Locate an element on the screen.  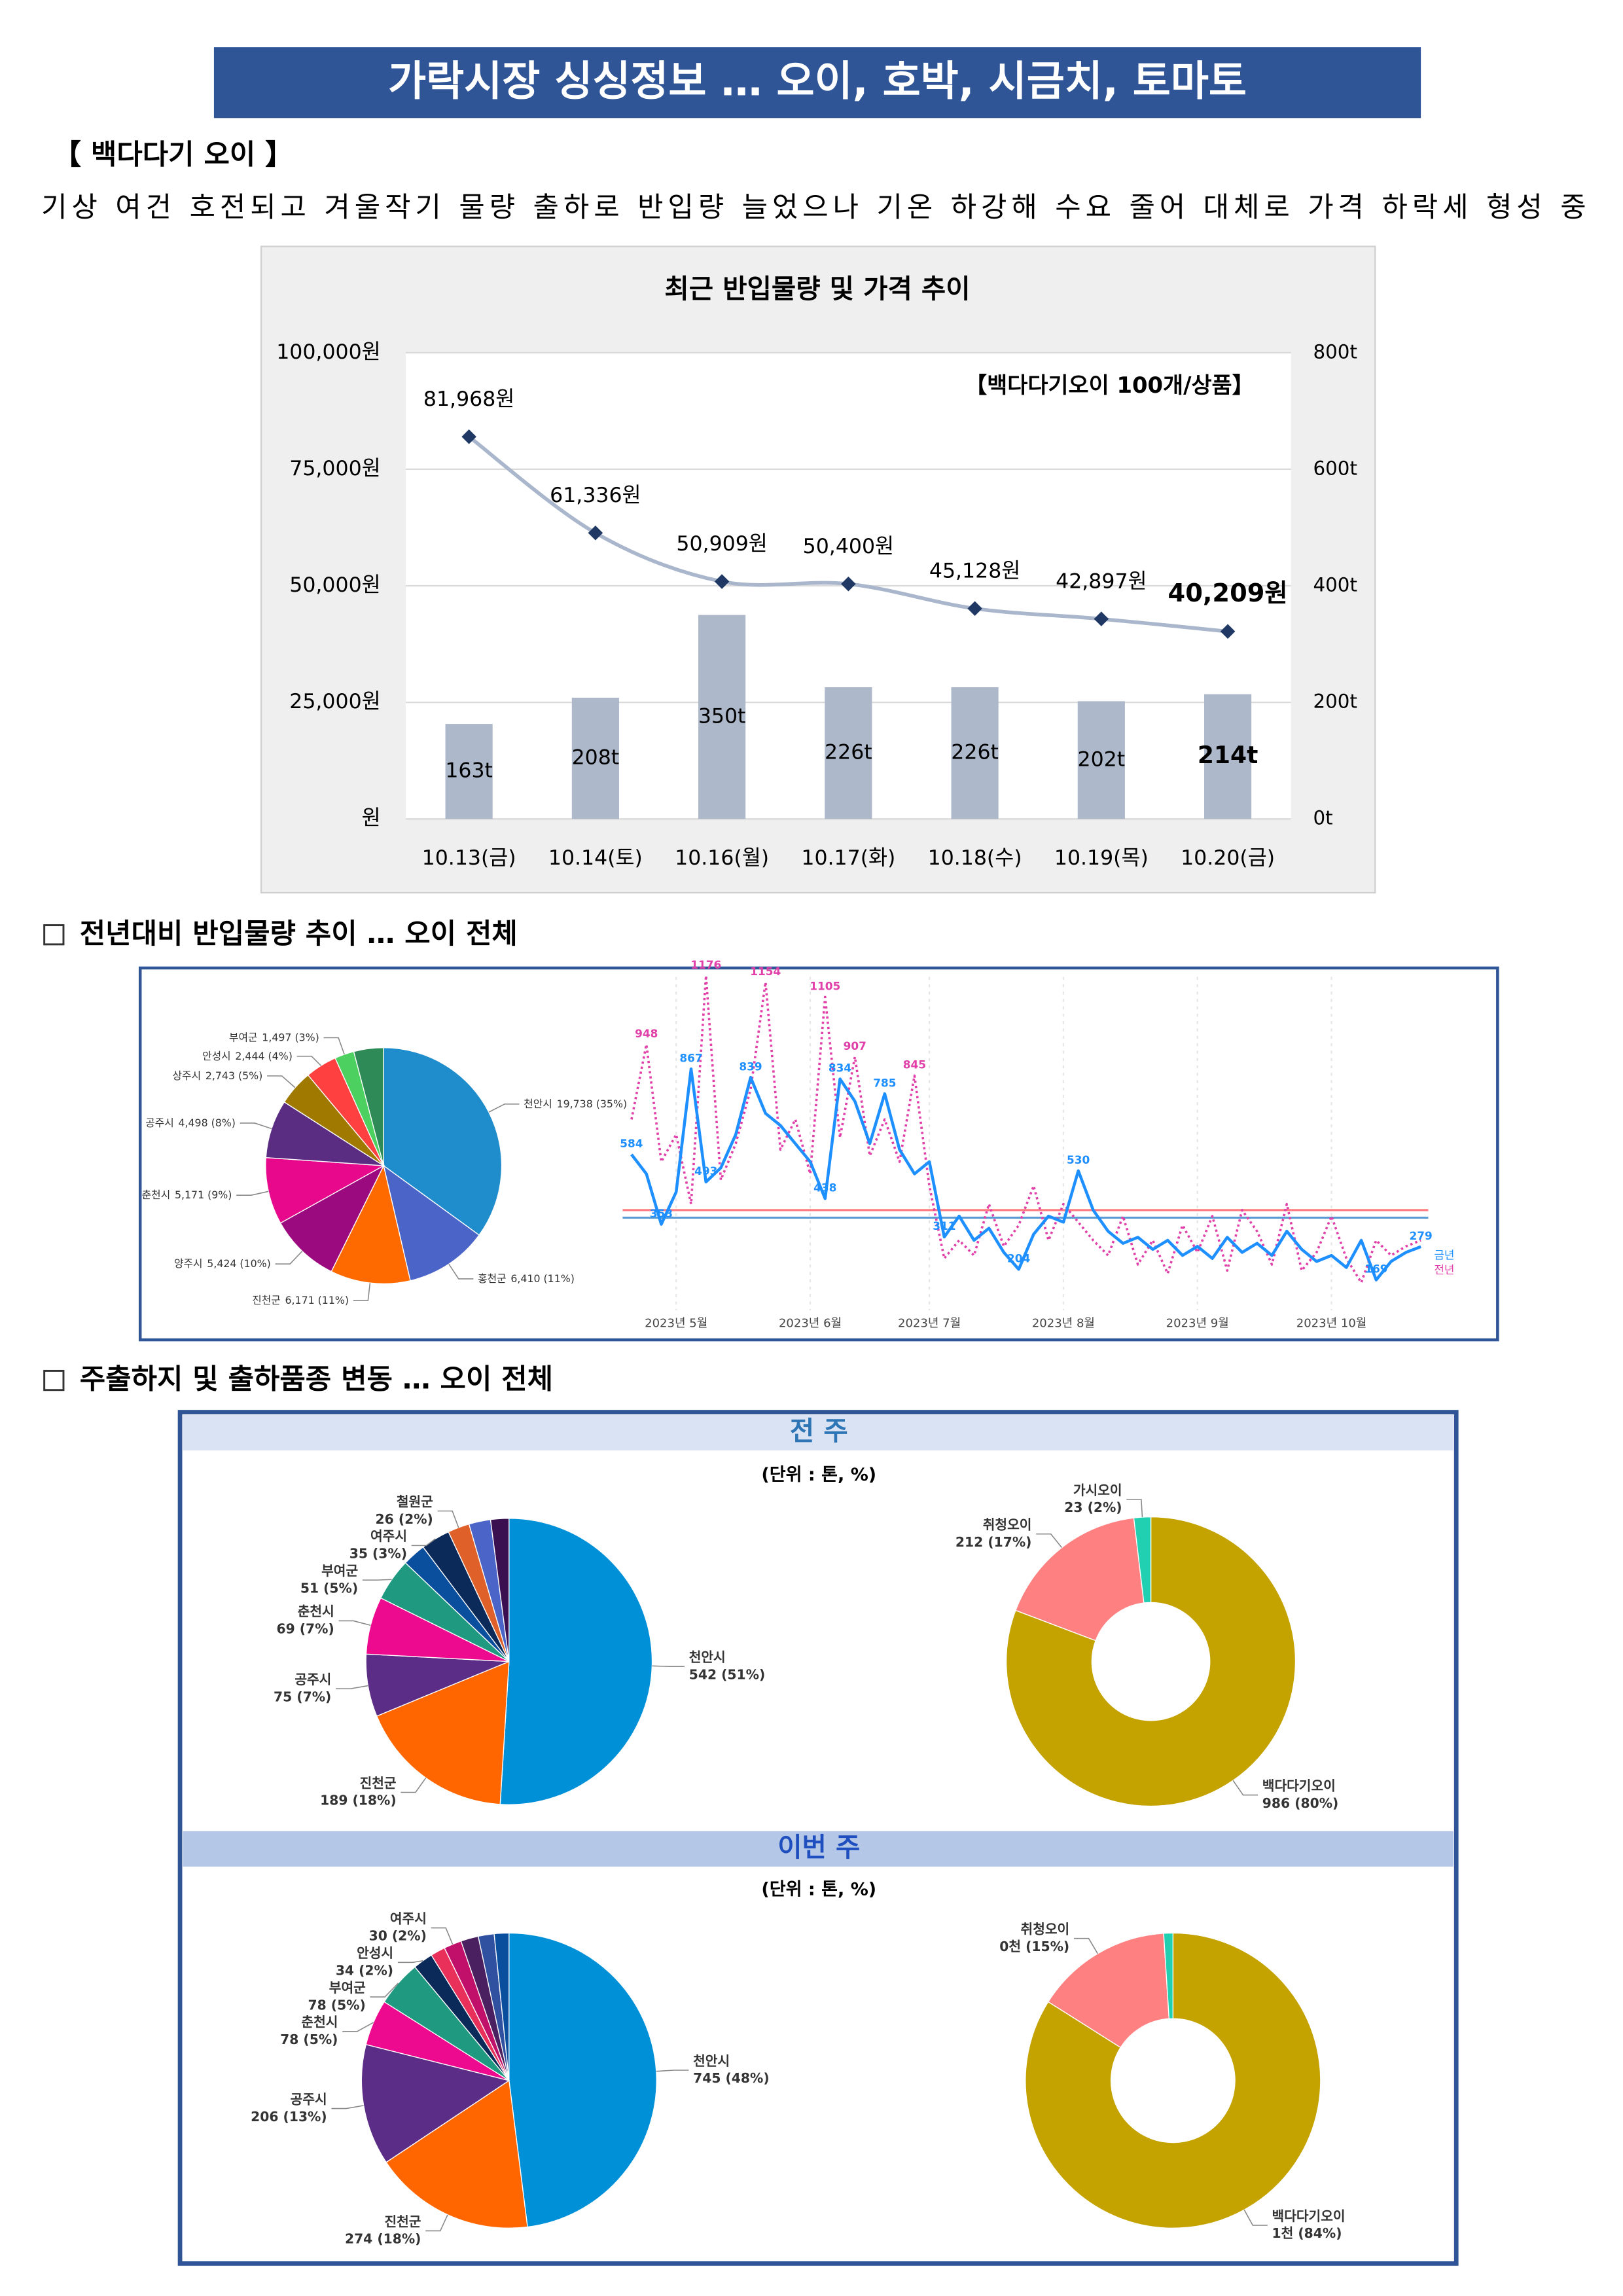
slice-label: 안성시 2,444 (4%) is located at coordinates (247, 1055).